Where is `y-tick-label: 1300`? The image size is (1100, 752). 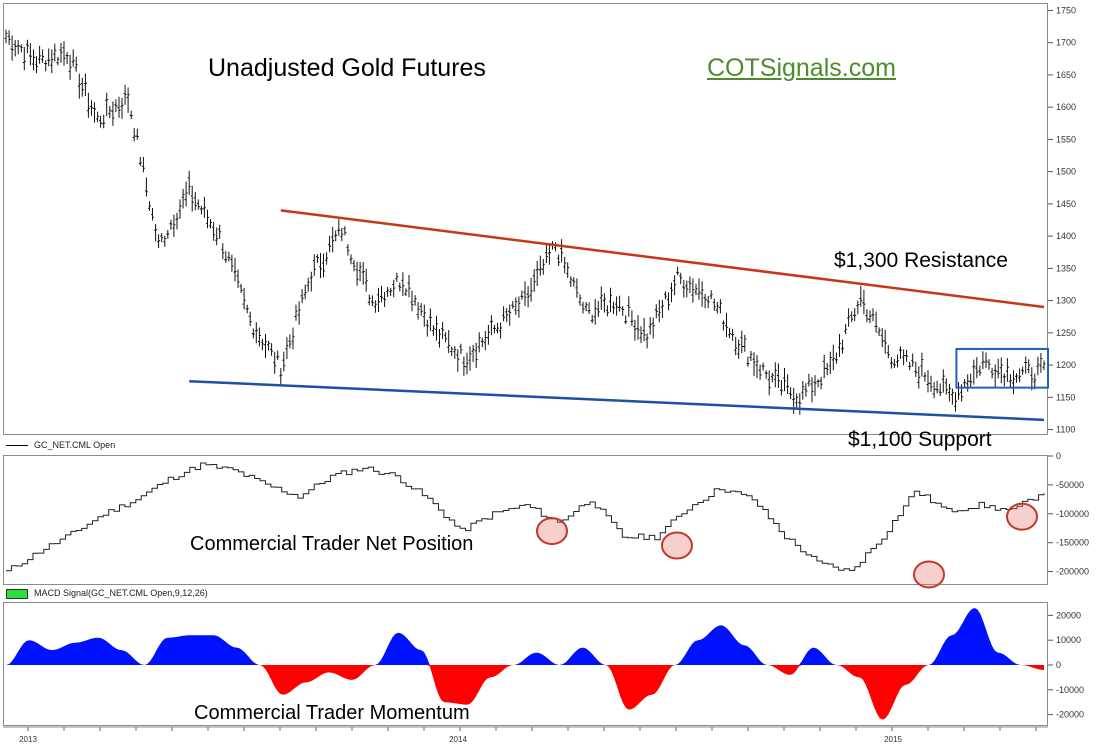
y-tick-label: 1300 is located at coordinates (1066, 301).